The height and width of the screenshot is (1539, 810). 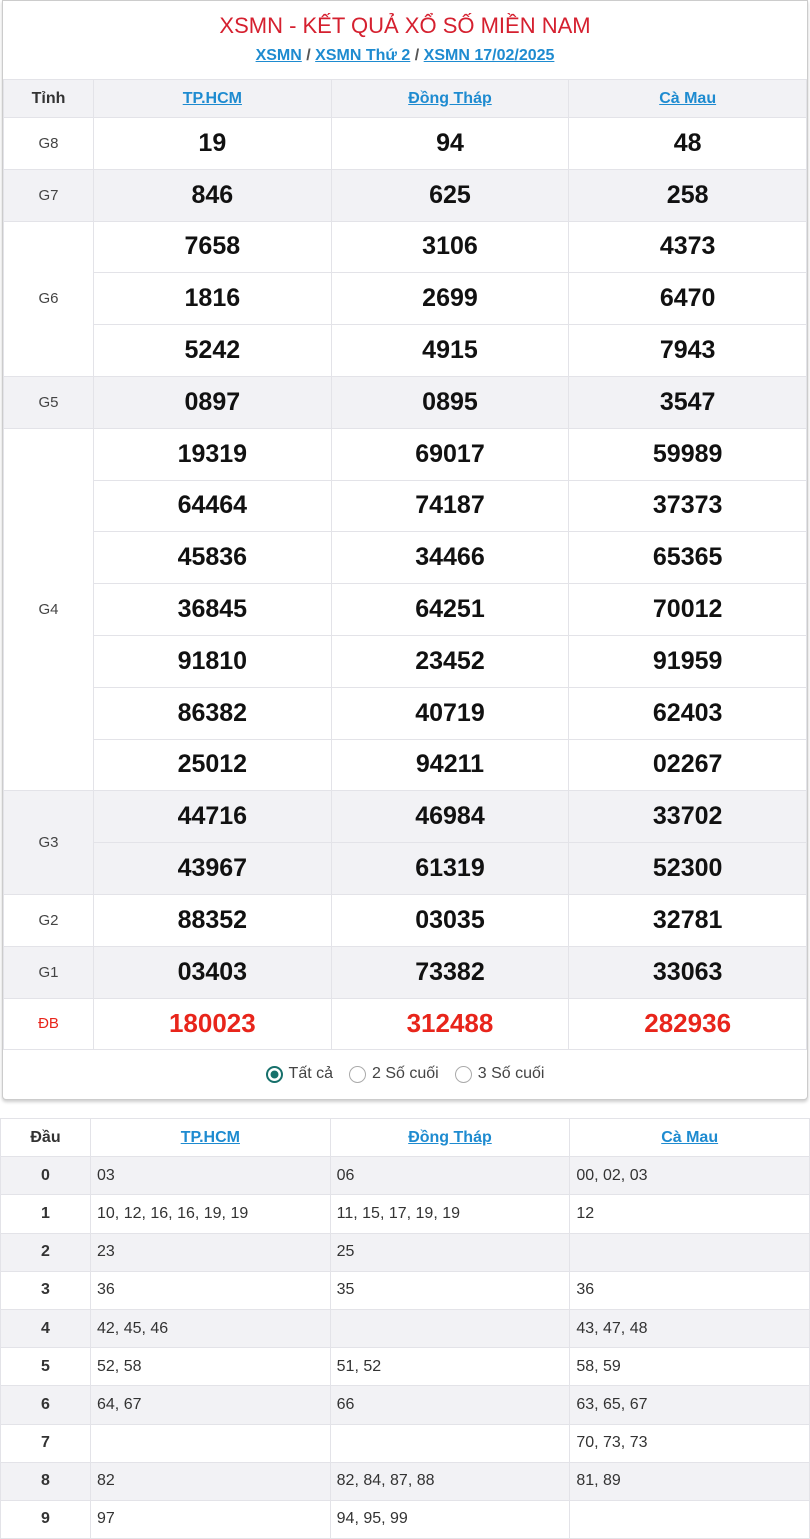 What do you see at coordinates (48, 1024) in the screenshot?
I see `prize-label: ĐB` at bounding box center [48, 1024].